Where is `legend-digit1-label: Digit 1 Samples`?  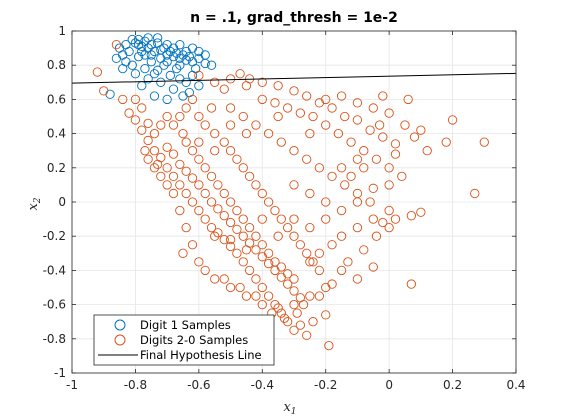
legend-digit1-label: Digit 1 Samples is located at coordinates (185, 325).